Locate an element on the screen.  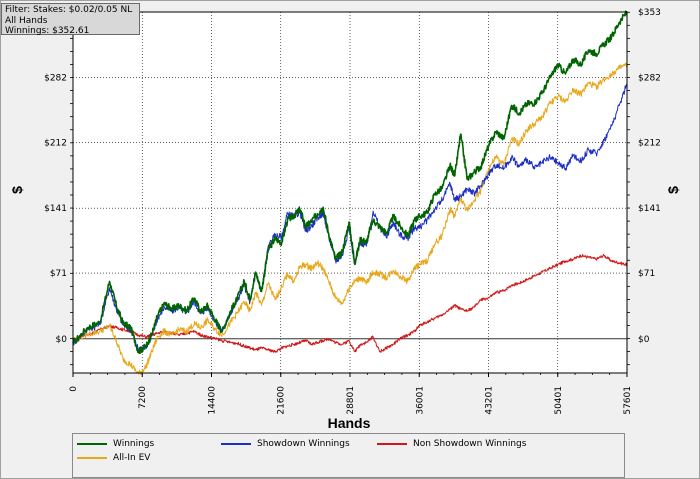
x-tick-label: 7200 is located at coordinates (143, 397).